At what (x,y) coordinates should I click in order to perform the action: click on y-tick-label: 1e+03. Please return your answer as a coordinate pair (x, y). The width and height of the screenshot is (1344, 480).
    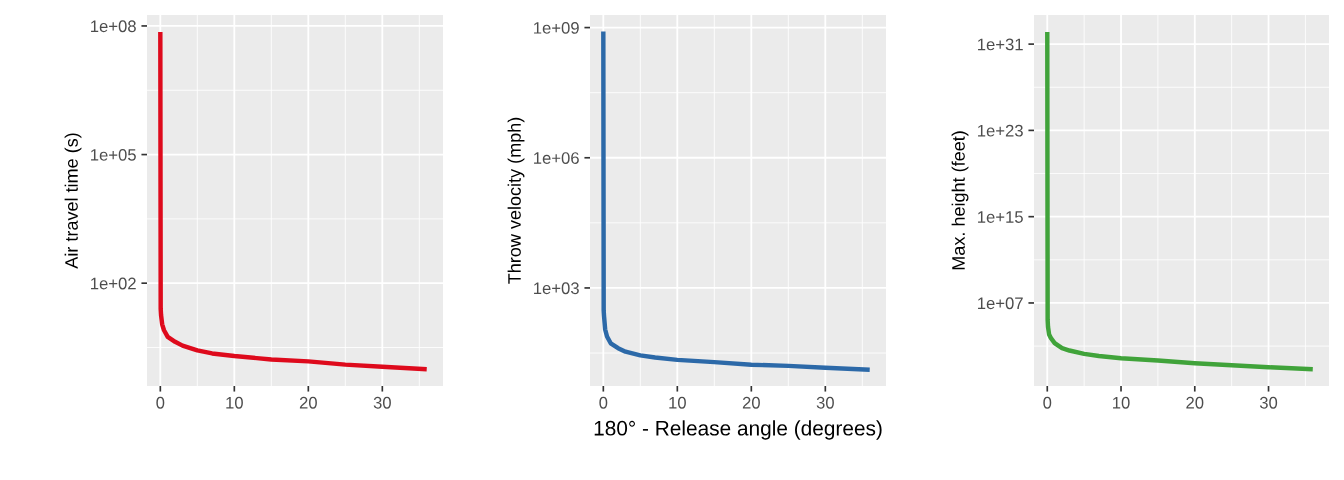
    Looking at the image, I should click on (556, 288).